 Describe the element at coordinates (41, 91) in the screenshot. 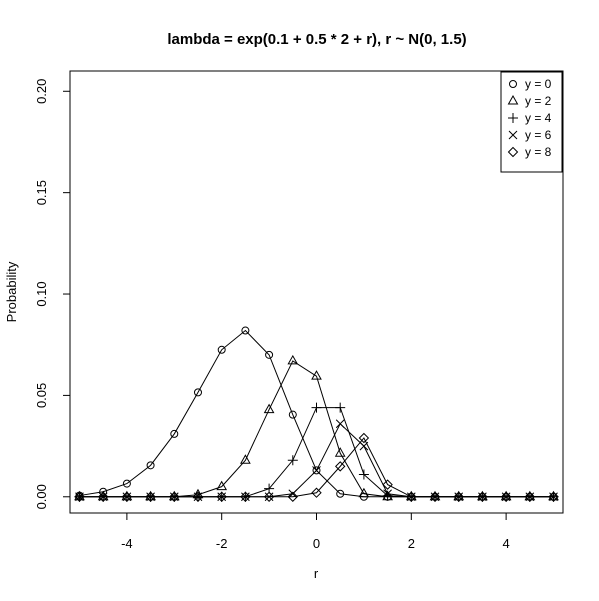

I see `y-tick-label: 0.20` at that location.